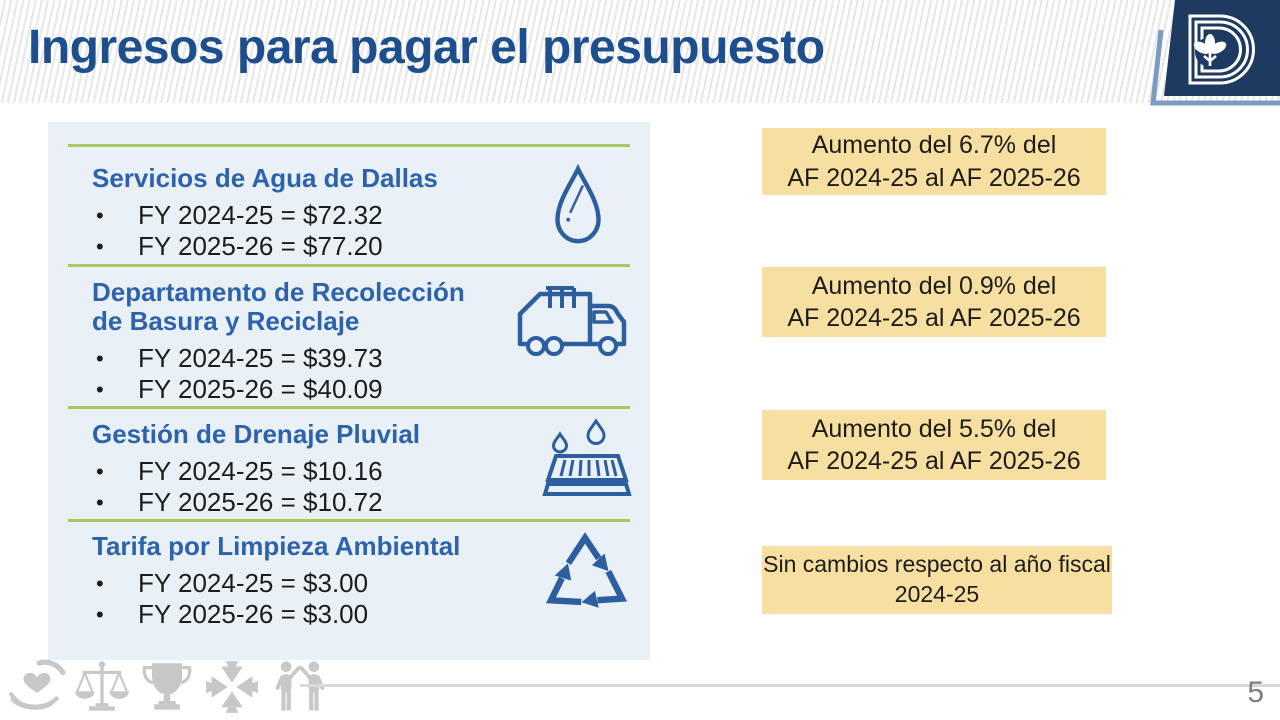 The image size is (1280, 720). What do you see at coordinates (426, 47) in the screenshot?
I see `page-title: Ingresos para pagar el presupuesto` at bounding box center [426, 47].